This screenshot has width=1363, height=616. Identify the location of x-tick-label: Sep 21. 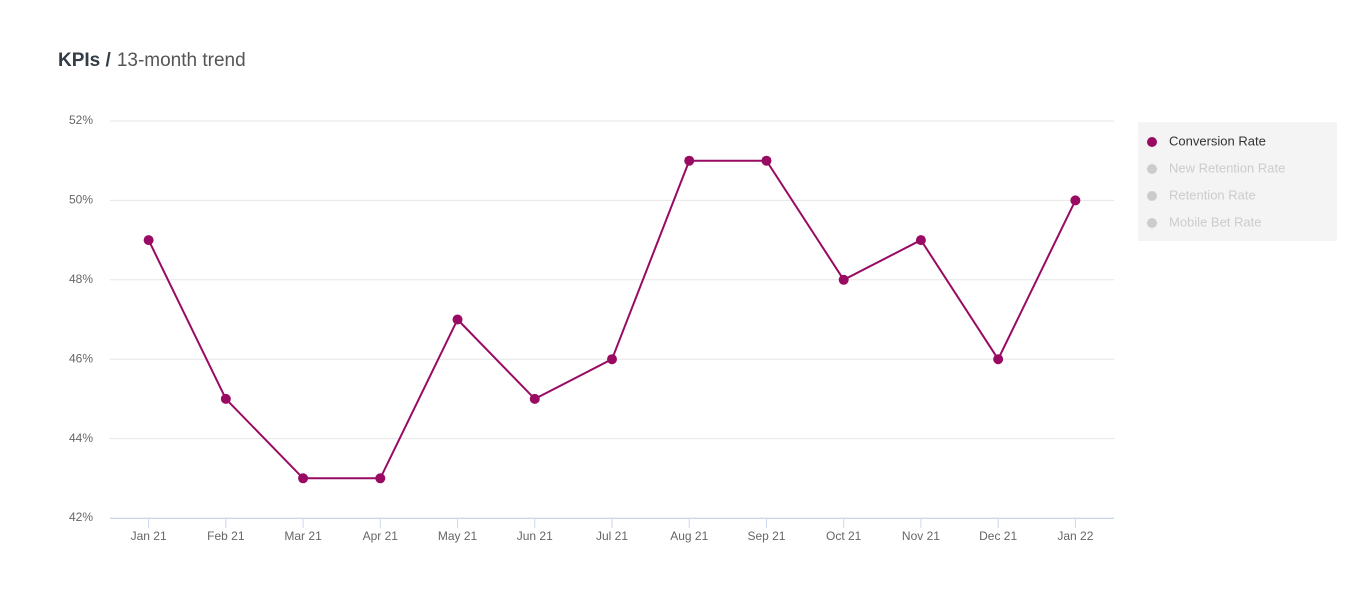
(766, 536).